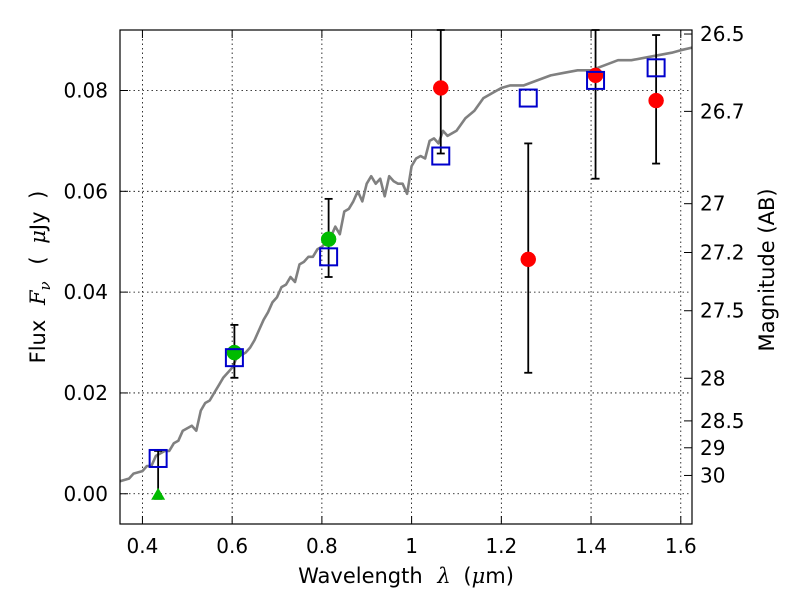 This screenshot has height=600, width=800. Describe the element at coordinates (85, 393) in the screenshot. I see `y-tick-label: 0.02` at that location.